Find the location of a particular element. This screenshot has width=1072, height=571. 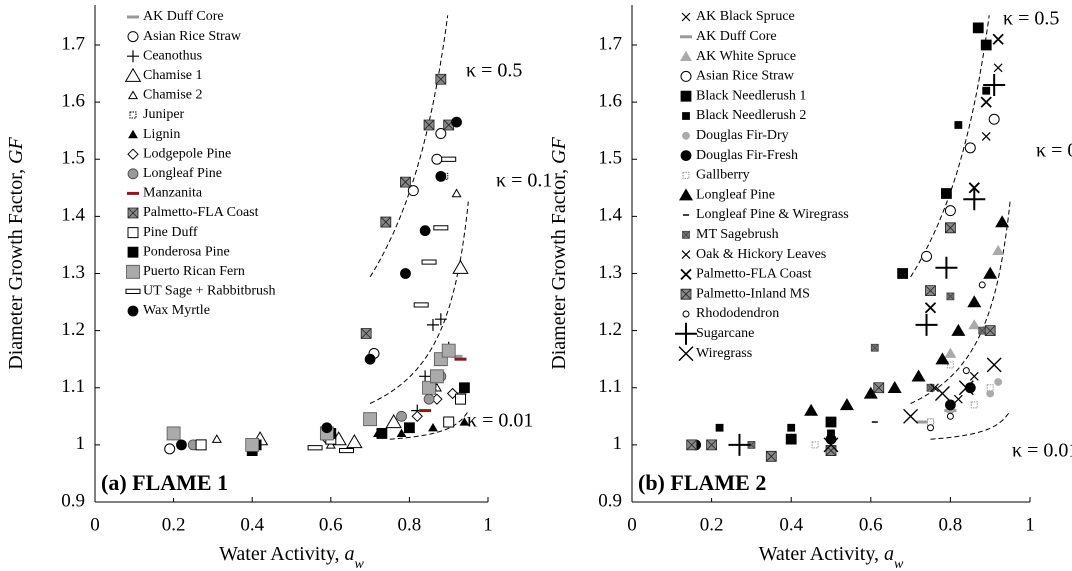

legend-label: Black Needlerush 1 is located at coordinates (751, 95).